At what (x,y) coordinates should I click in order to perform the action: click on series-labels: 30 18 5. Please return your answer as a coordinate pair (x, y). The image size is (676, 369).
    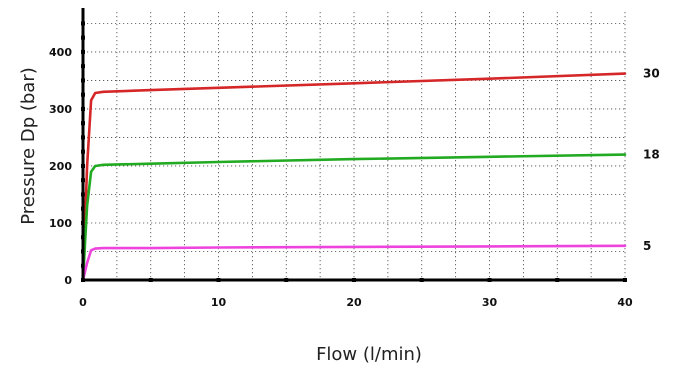
    Looking at the image, I should click on (651, 160).